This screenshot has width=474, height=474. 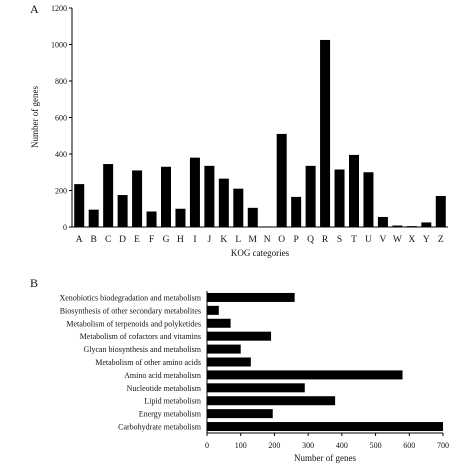 I want to click on panel-b-x-tick-label: 600, so click(x=409, y=445).